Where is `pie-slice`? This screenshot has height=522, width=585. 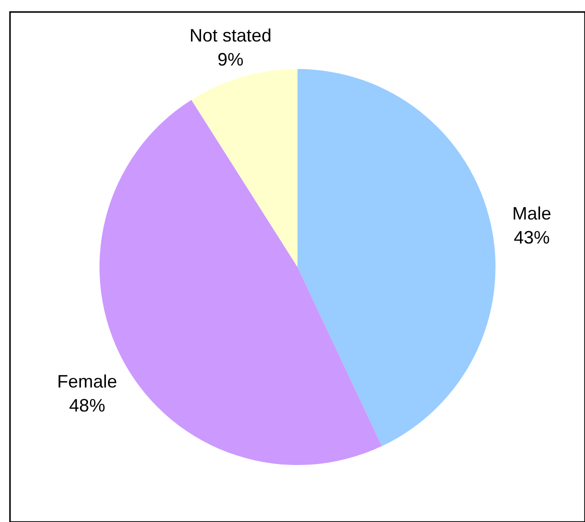 pie-slice is located at coordinates (244, 168).